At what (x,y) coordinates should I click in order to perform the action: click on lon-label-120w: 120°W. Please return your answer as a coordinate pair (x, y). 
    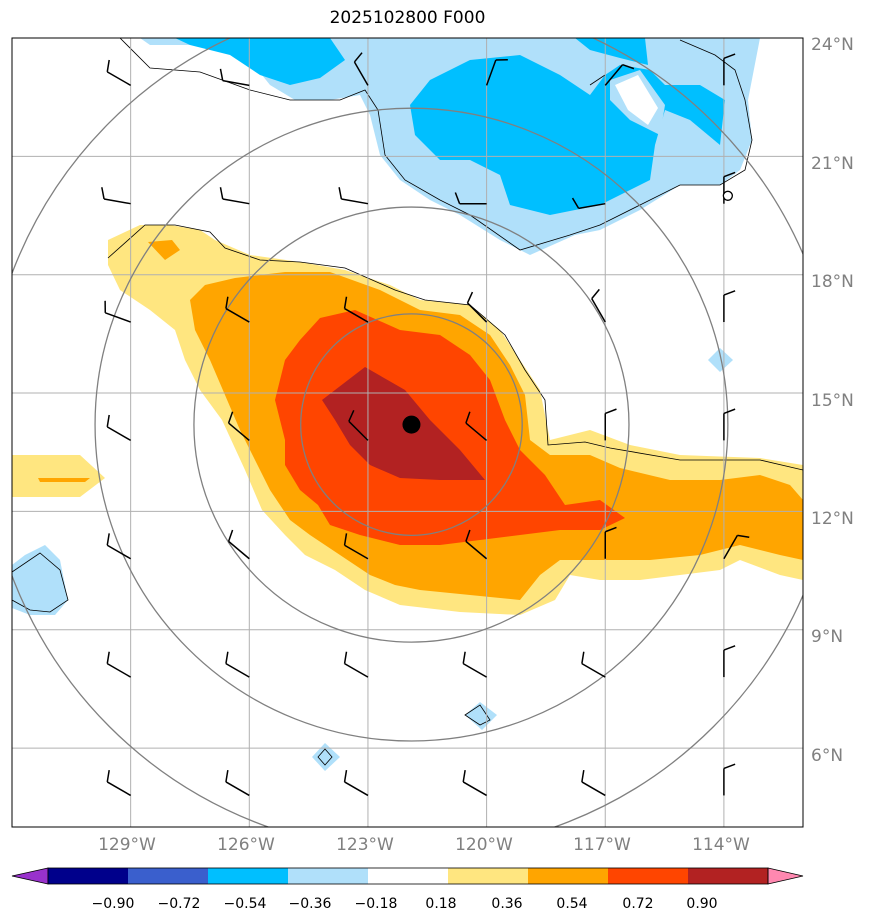
    Looking at the image, I should click on (484, 845).